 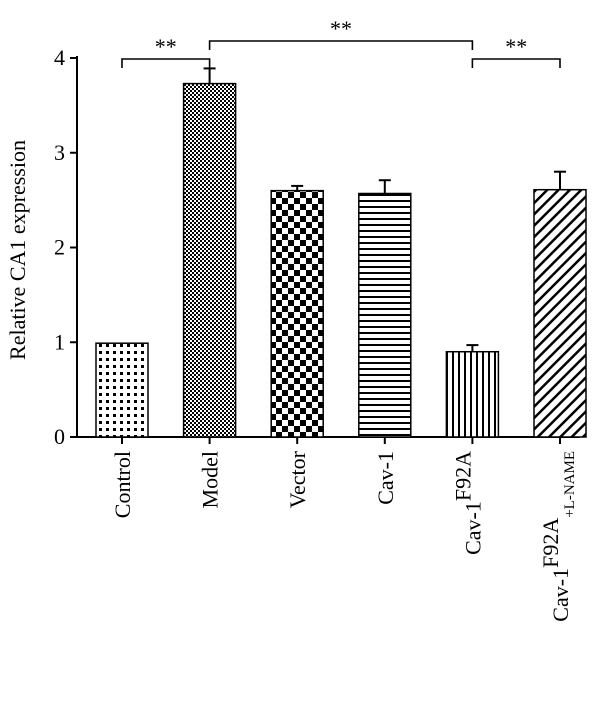 What do you see at coordinates (17, 250) in the screenshot?
I see `y-axis-label: Relative CA1 expression` at bounding box center [17, 250].